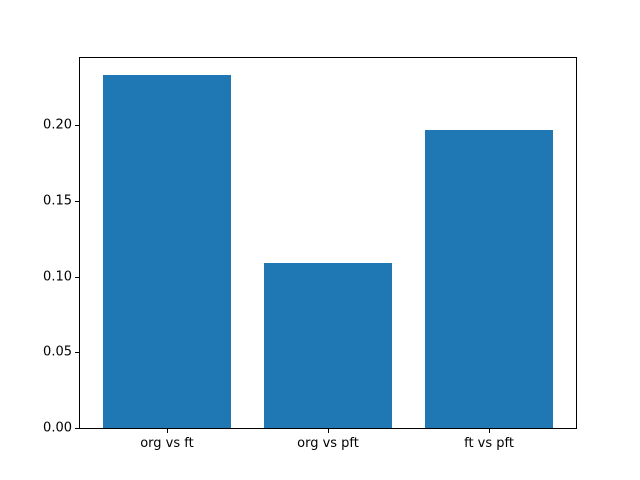 This screenshot has width=640, height=480. Describe the element at coordinates (167, 251) in the screenshot. I see `bar-org-vs-ft` at that location.